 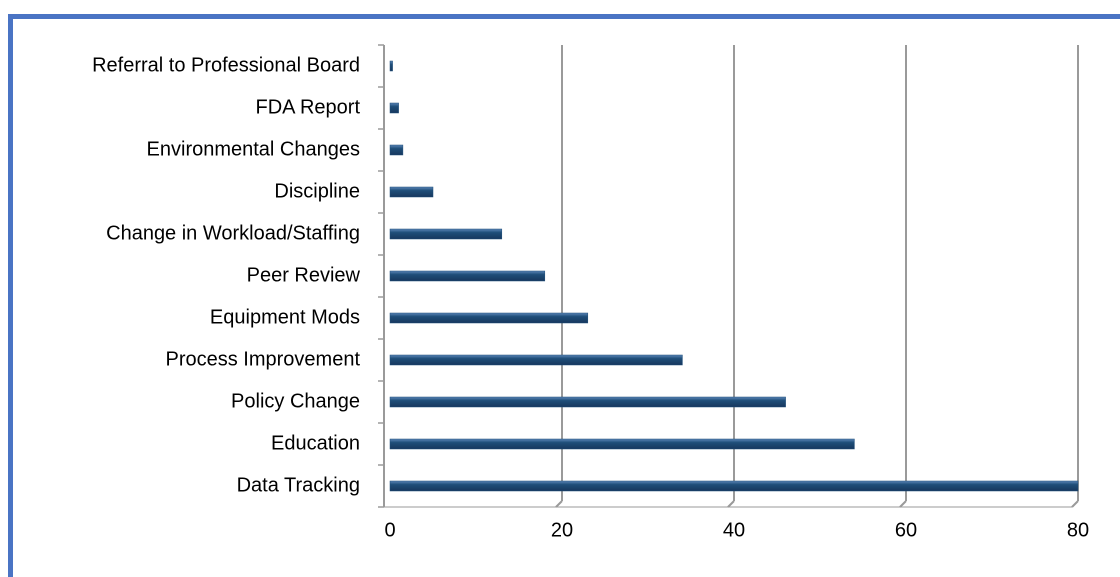 I want to click on y-tick-label: Discipline, so click(x=317, y=191).